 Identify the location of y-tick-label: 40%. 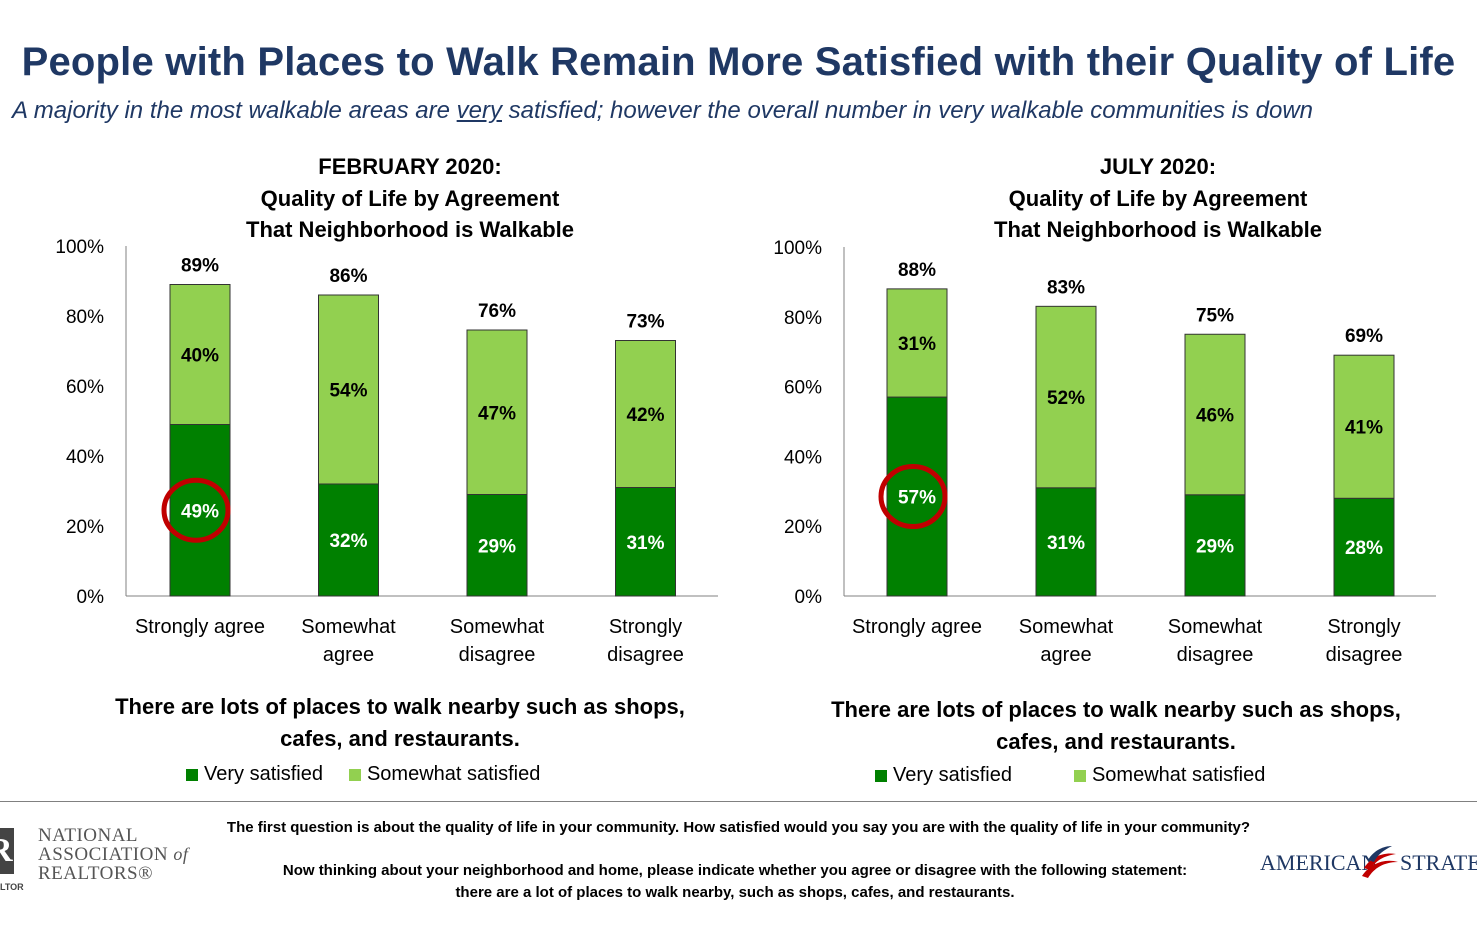
(85, 457).